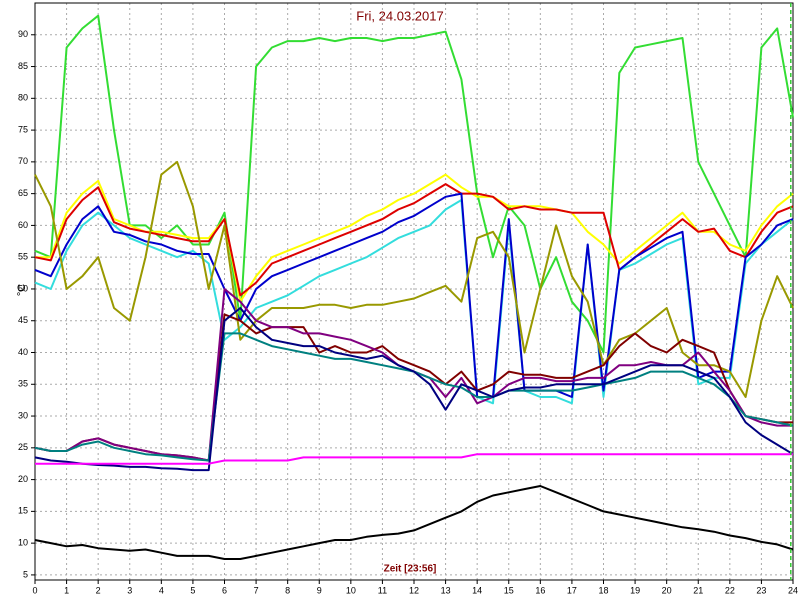 This screenshot has height=600, width=800. I want to click on x-tick-label: 15, so click(509, 590).